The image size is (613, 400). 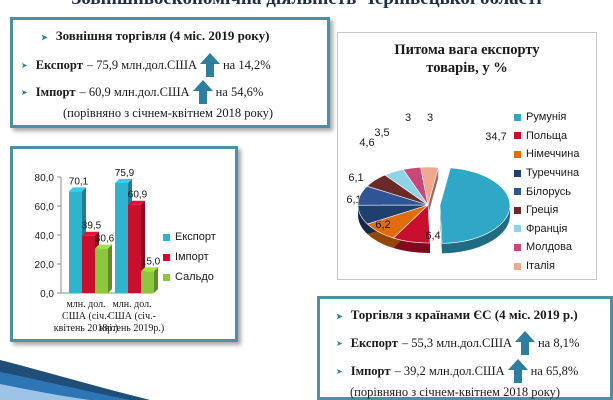 What do you see at coordinates (195, 237) in the screenshot?
I see `legend-label: Експорт` at bounding box center [195, 237].